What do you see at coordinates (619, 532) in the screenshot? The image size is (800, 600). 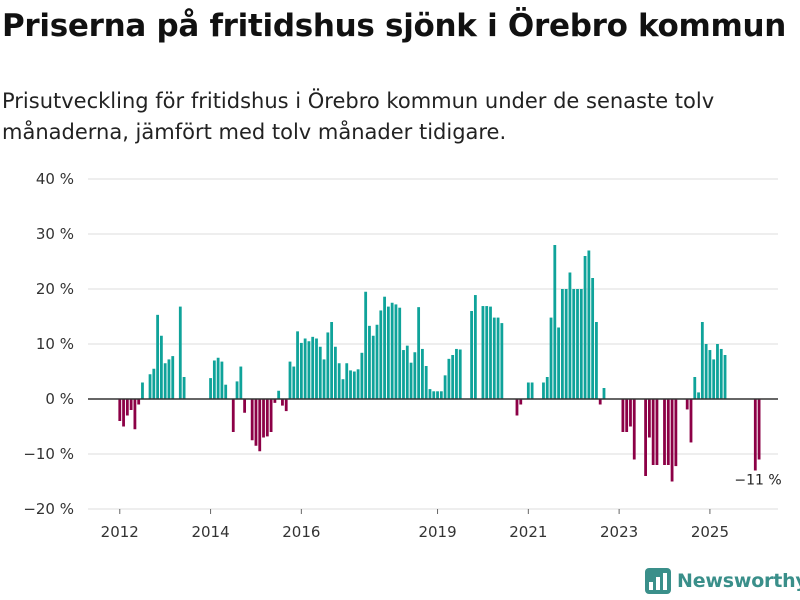 I see `x-tick-label: 2023` at bounding box center [619, 532].